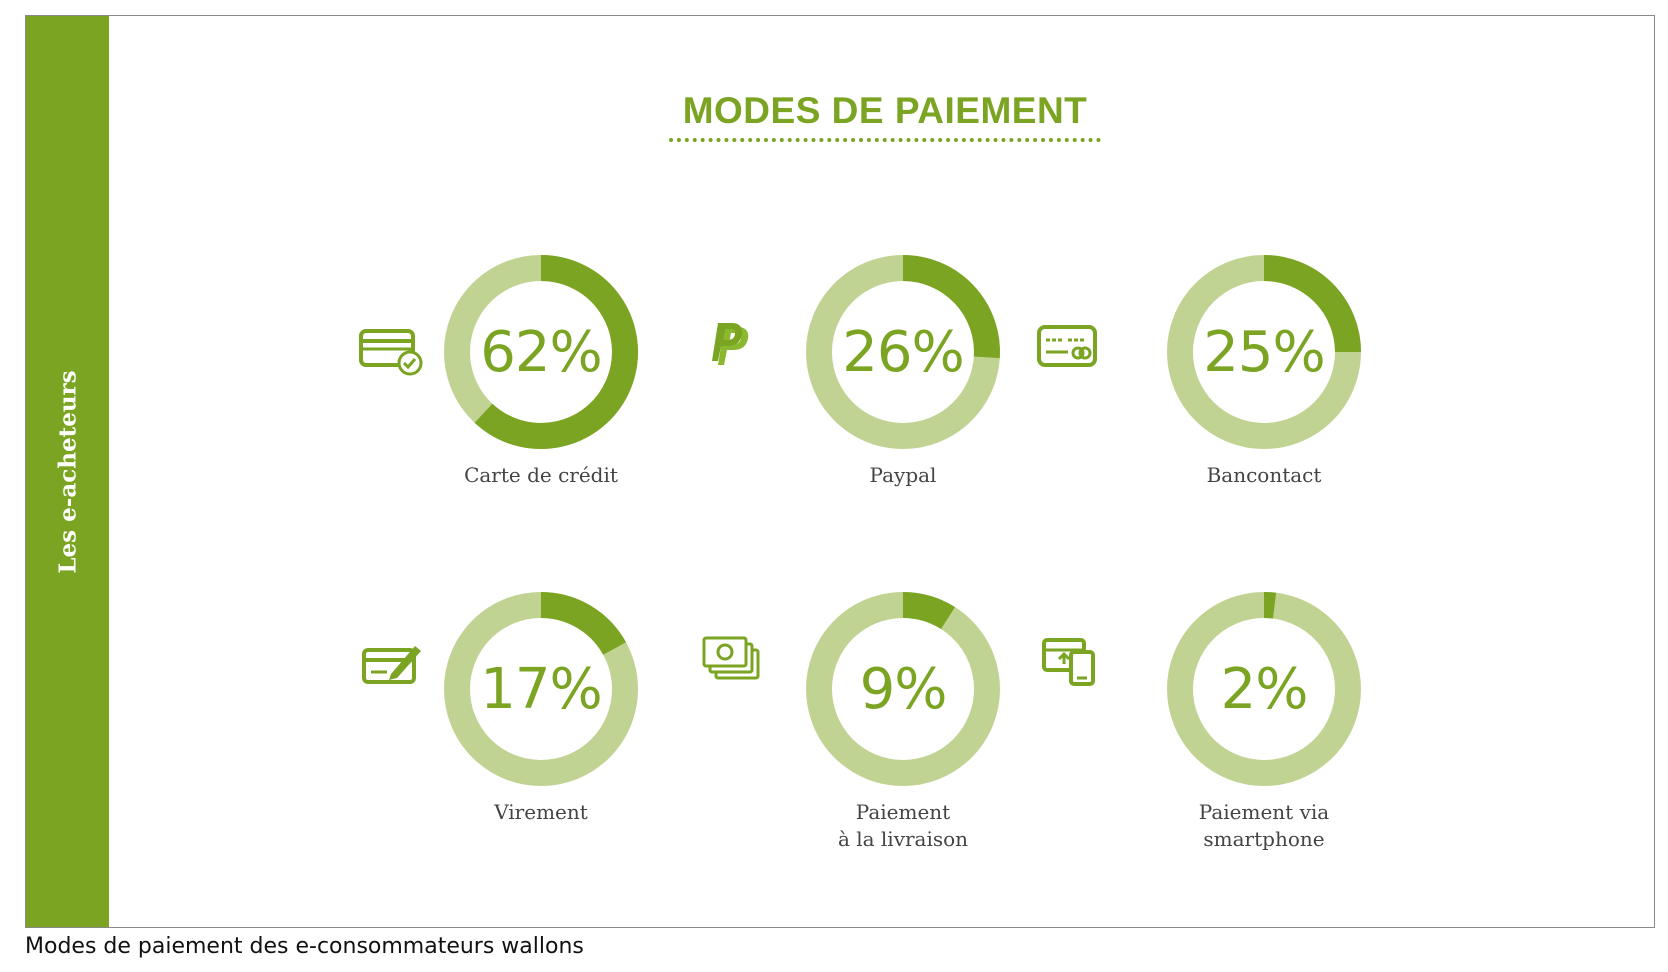 The height and width of the screenshot is (972, 1668). Describe the element at coordinates (1264, 475) in the screenshot. I see `donut-category-label: Bancontact` at that location.